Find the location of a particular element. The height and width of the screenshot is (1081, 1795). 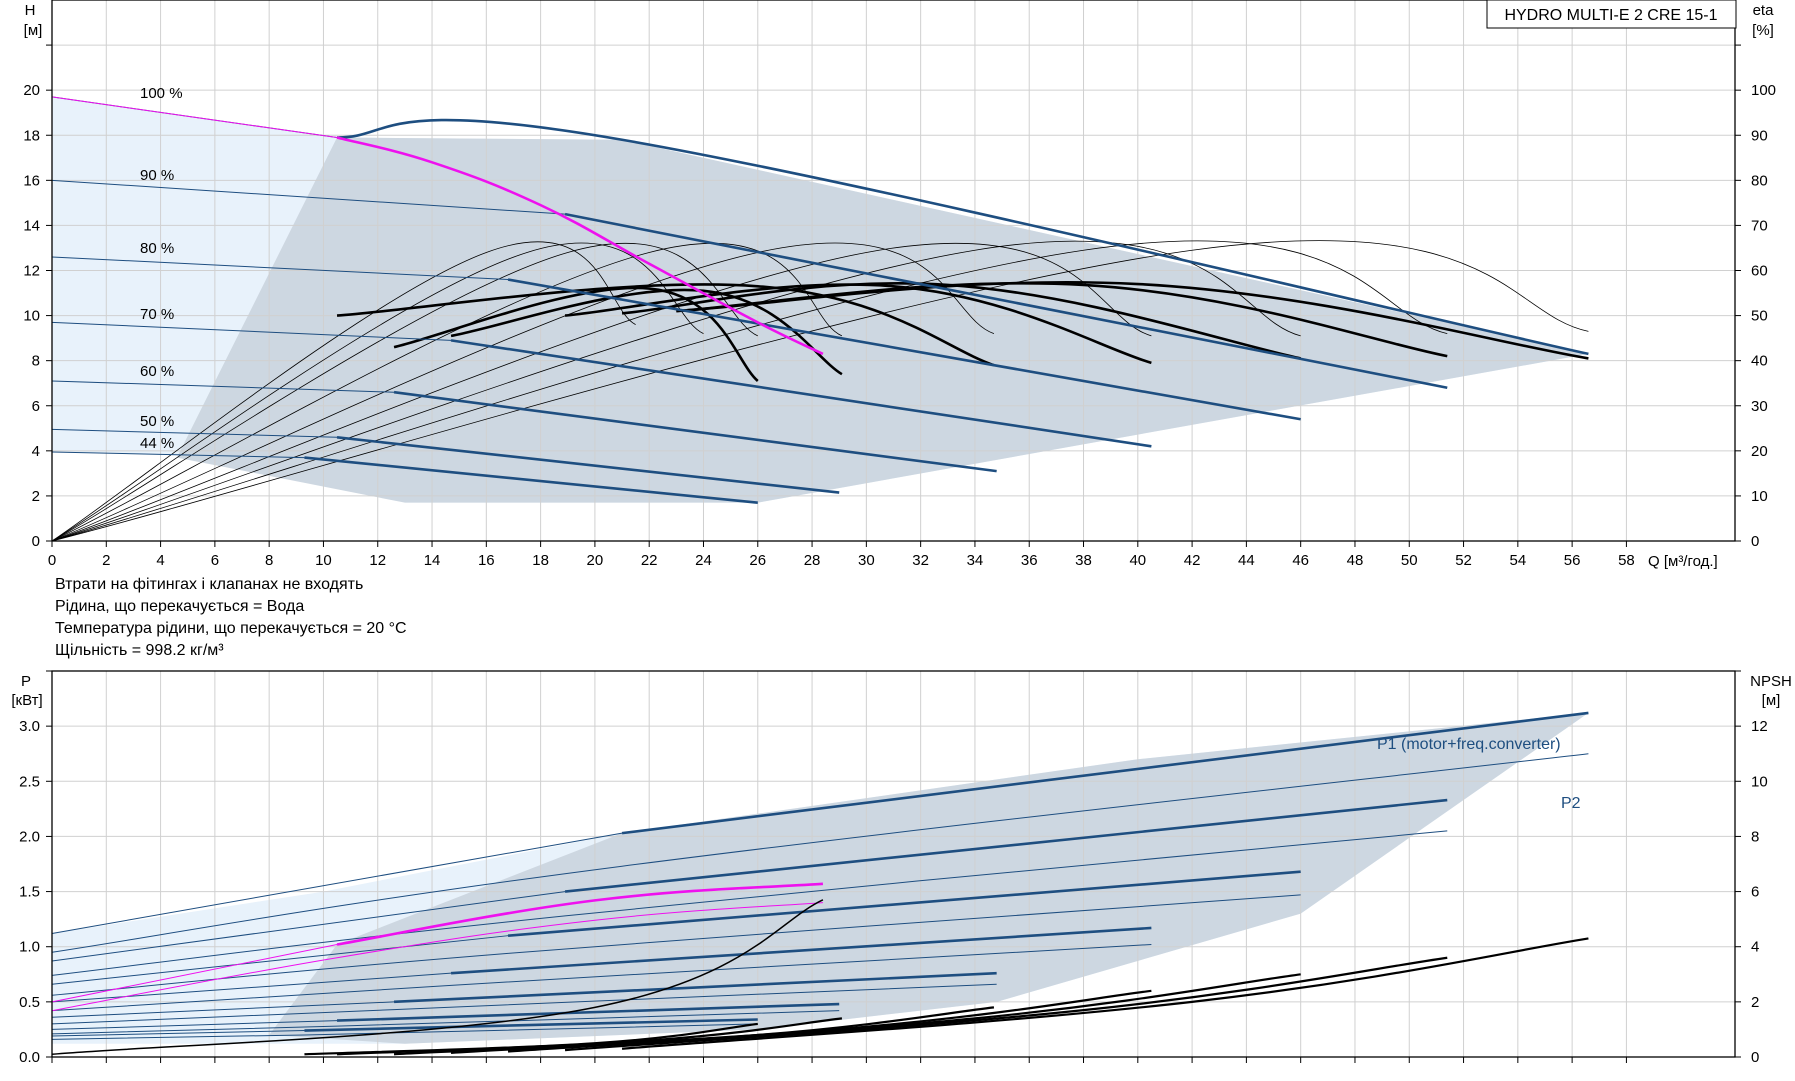

y2-tick-label: 80 is located at coordinates (1759, 180).